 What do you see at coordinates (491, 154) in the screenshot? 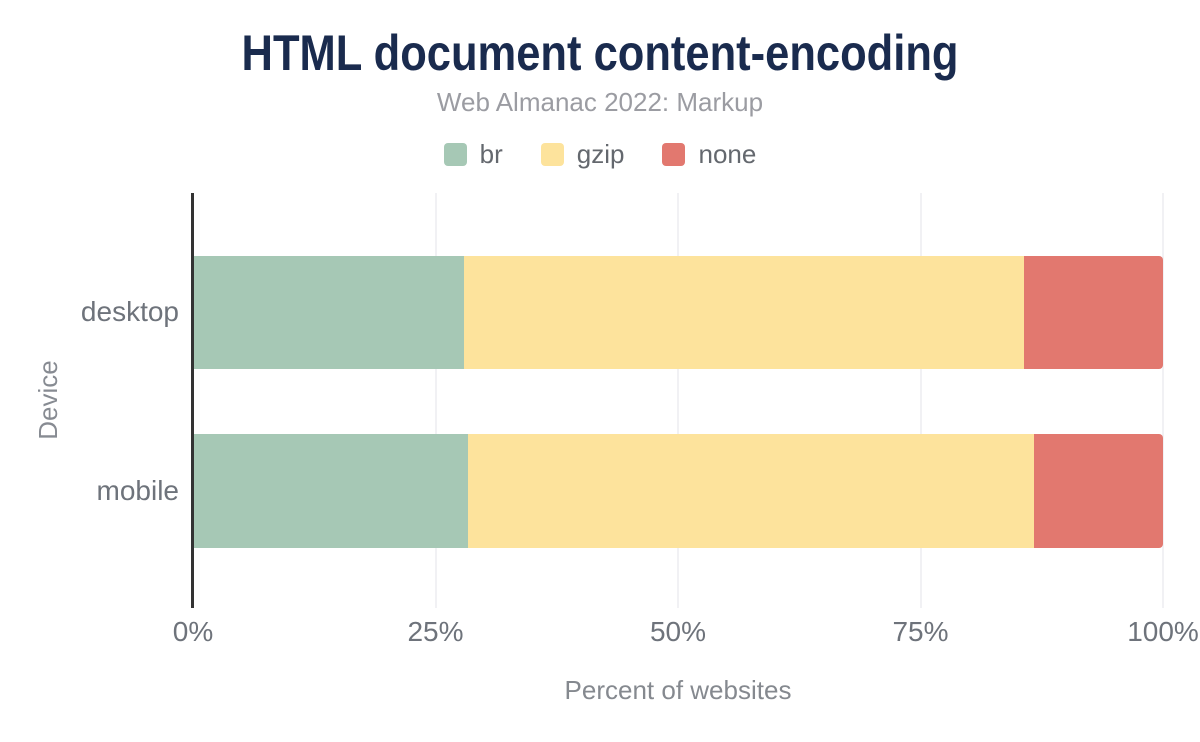
I see `legend-label: br` at bounding box center [491, 154].